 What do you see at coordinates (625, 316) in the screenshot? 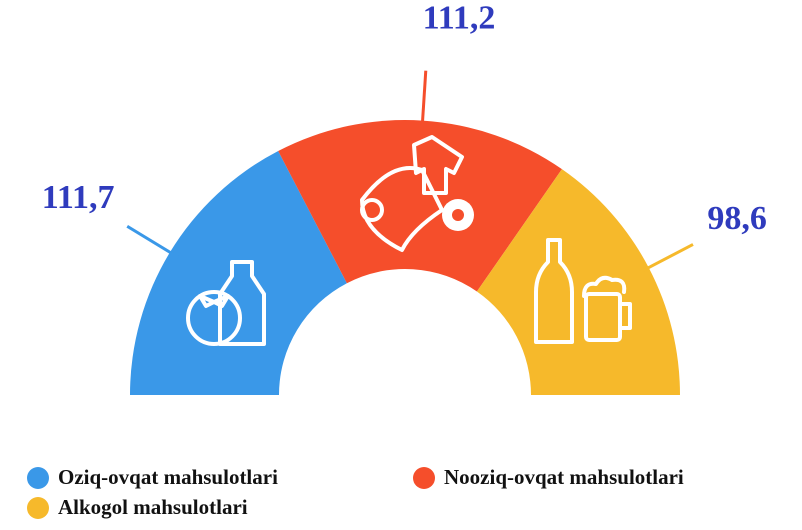
I see `mug-handle` at bounding box center [625, 316].